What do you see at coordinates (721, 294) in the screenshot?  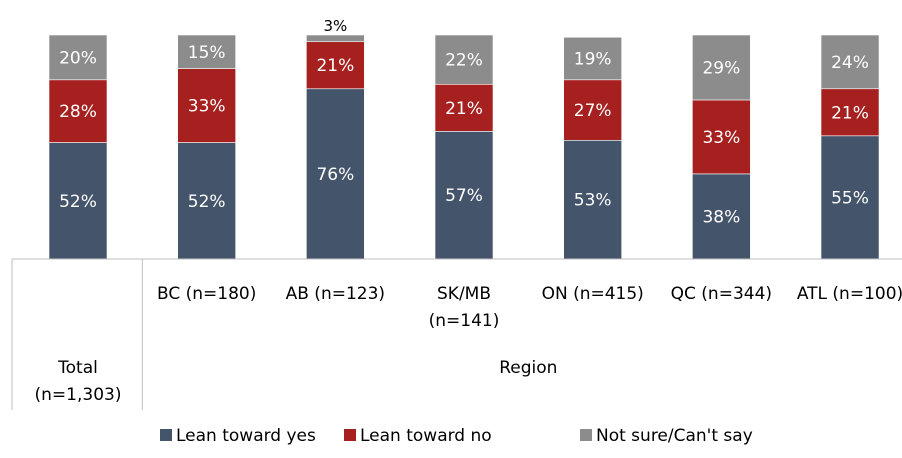 I see `category-label: QC (n=344)` at bounding box center [721, 294].